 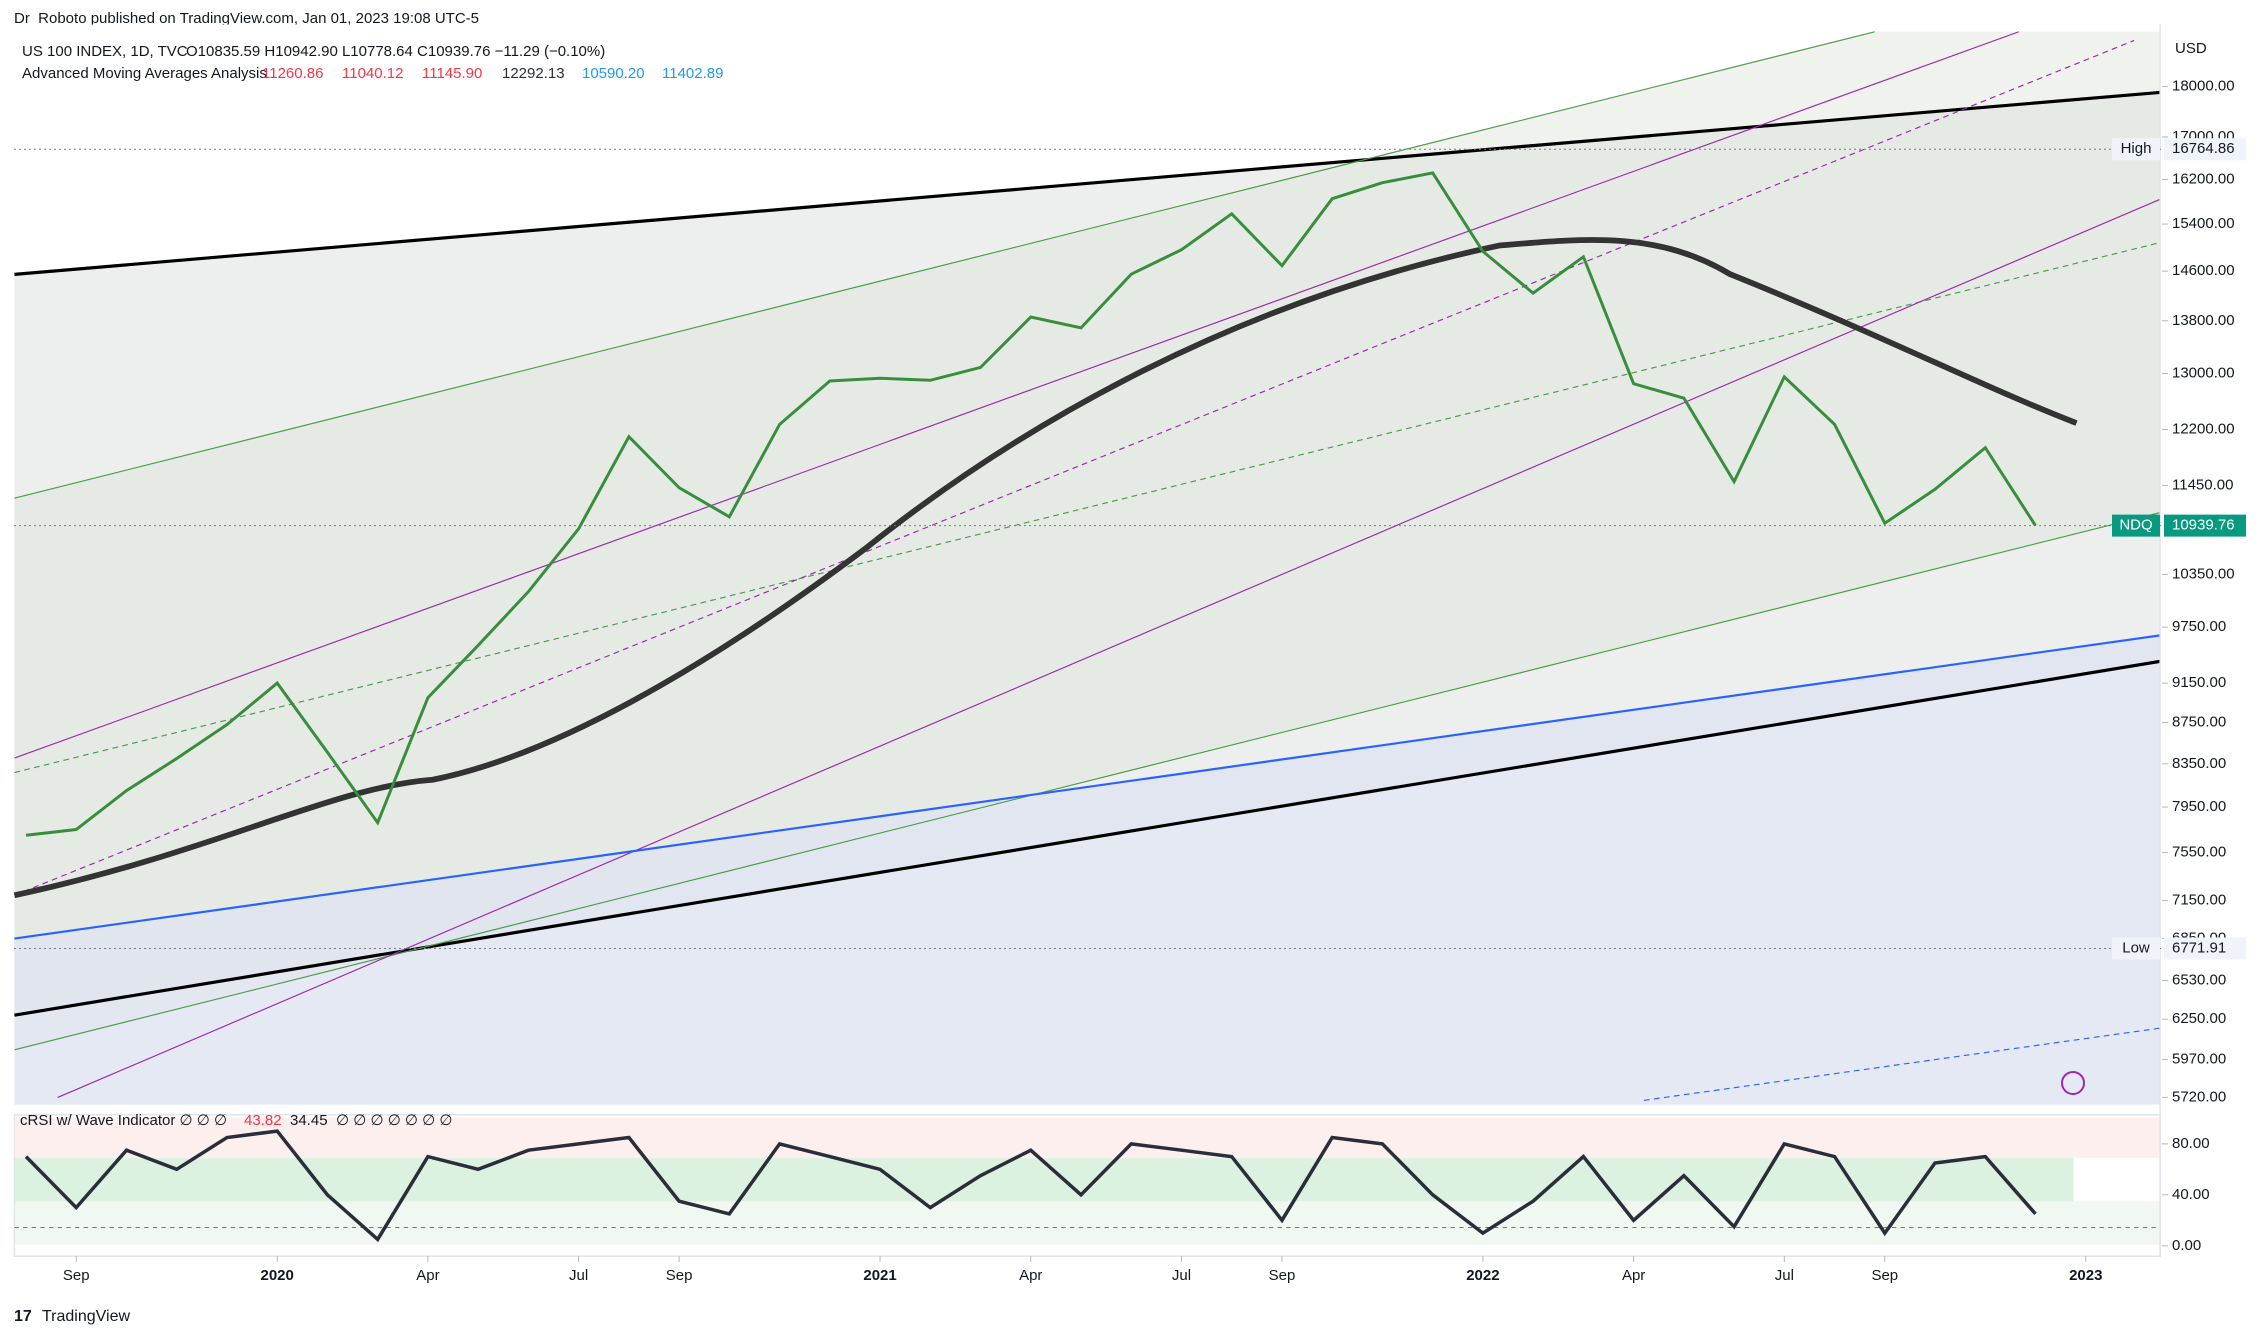 What do you see at coordinates (1902, 1064) in the screenshot?
I see `blue-dashed` at bounding box center [1902, 1064].